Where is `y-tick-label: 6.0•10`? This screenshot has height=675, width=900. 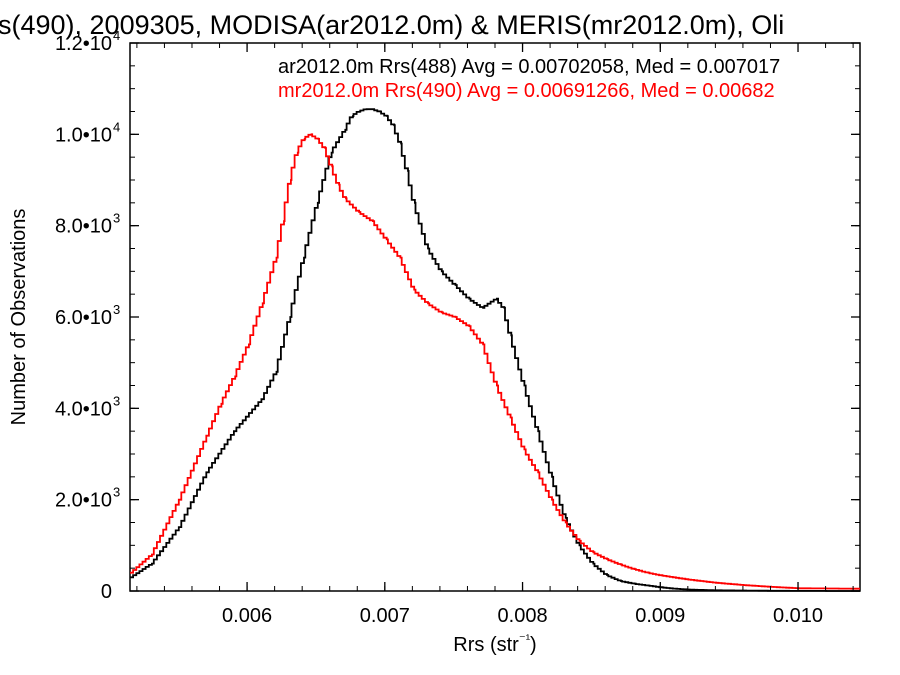
y-tick-label: 6.0•10 is located at coordinates (83, 318).